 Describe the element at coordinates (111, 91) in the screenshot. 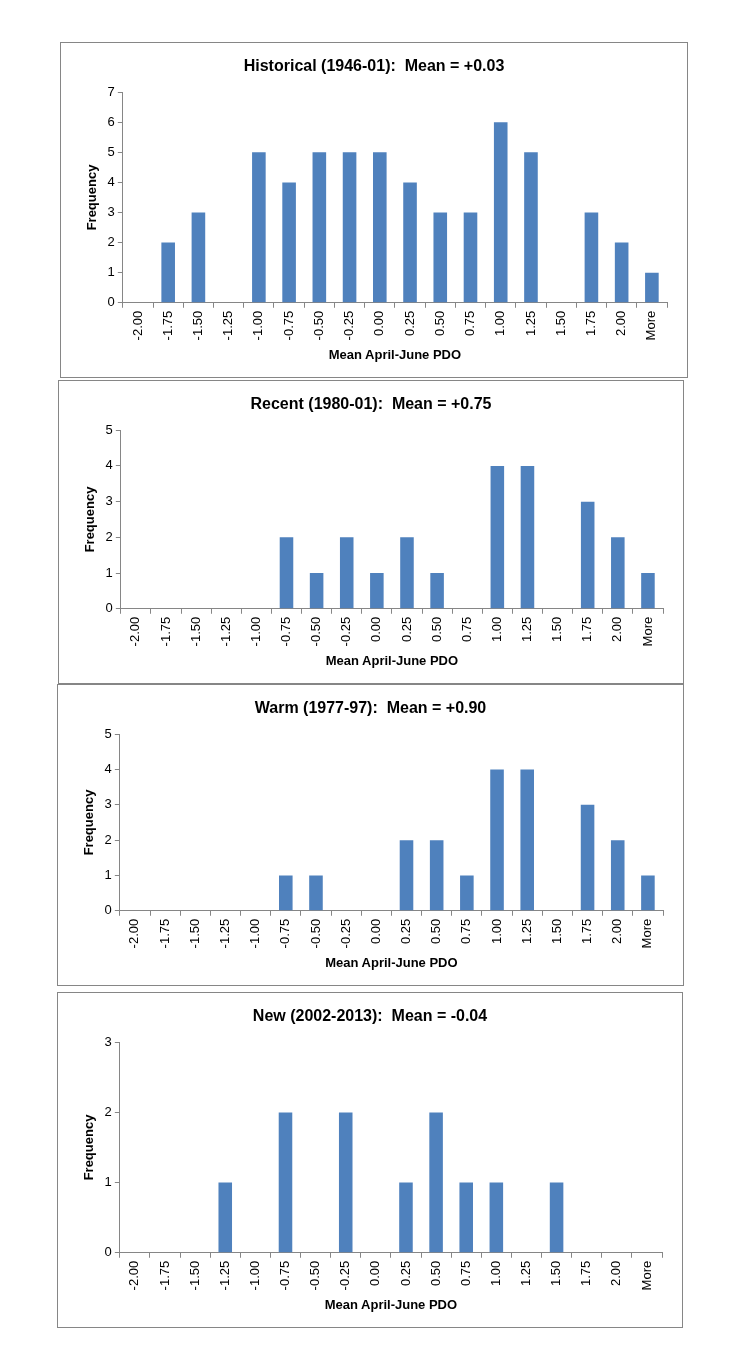

I see `y-tick-label: 7` at that location.